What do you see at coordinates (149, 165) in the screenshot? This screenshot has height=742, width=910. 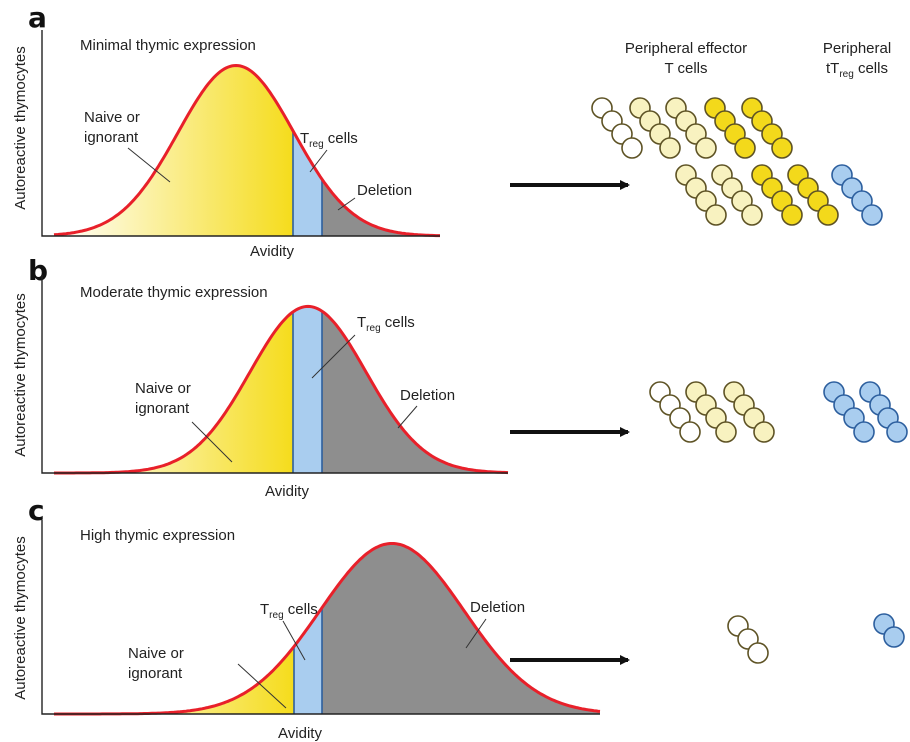 I see `naive-leader-a` at bounding box center [149, 165].